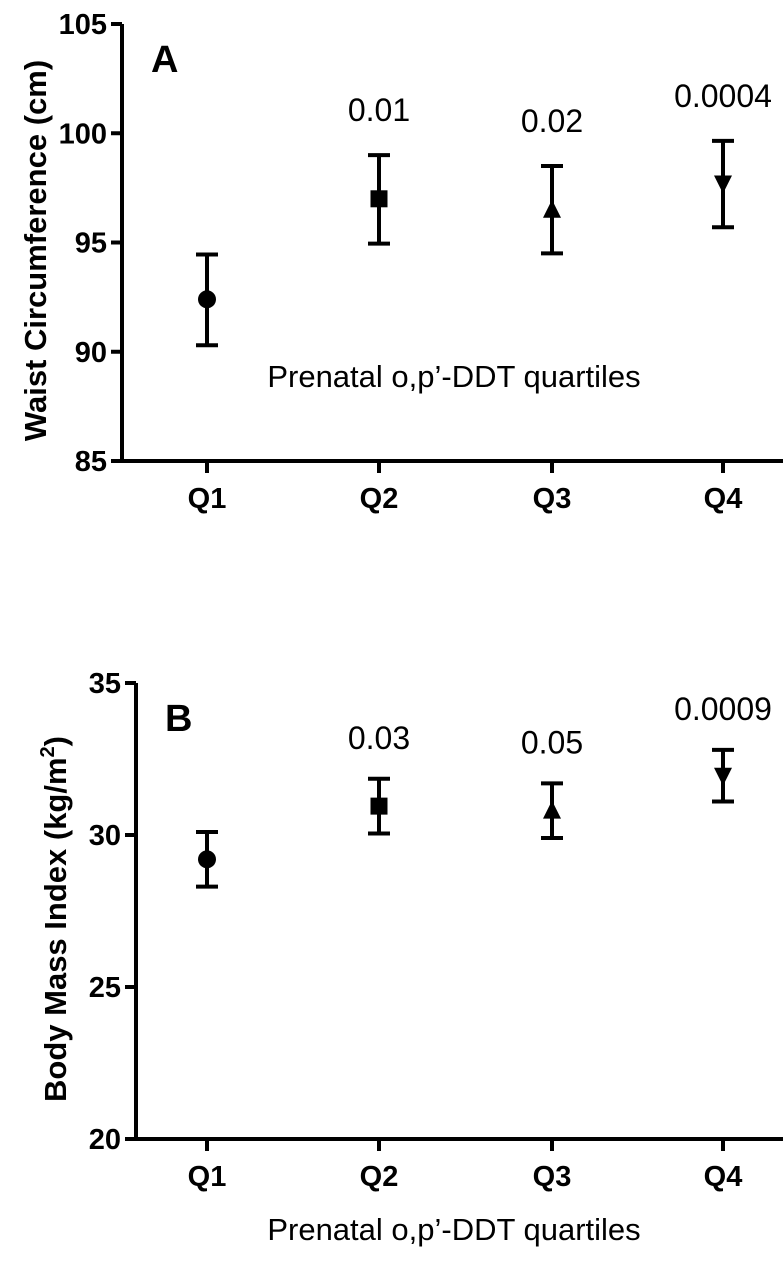  Describe the element at coordinates (105, 684) in the screenshot. I see `y-tick-label: 35` at that location.